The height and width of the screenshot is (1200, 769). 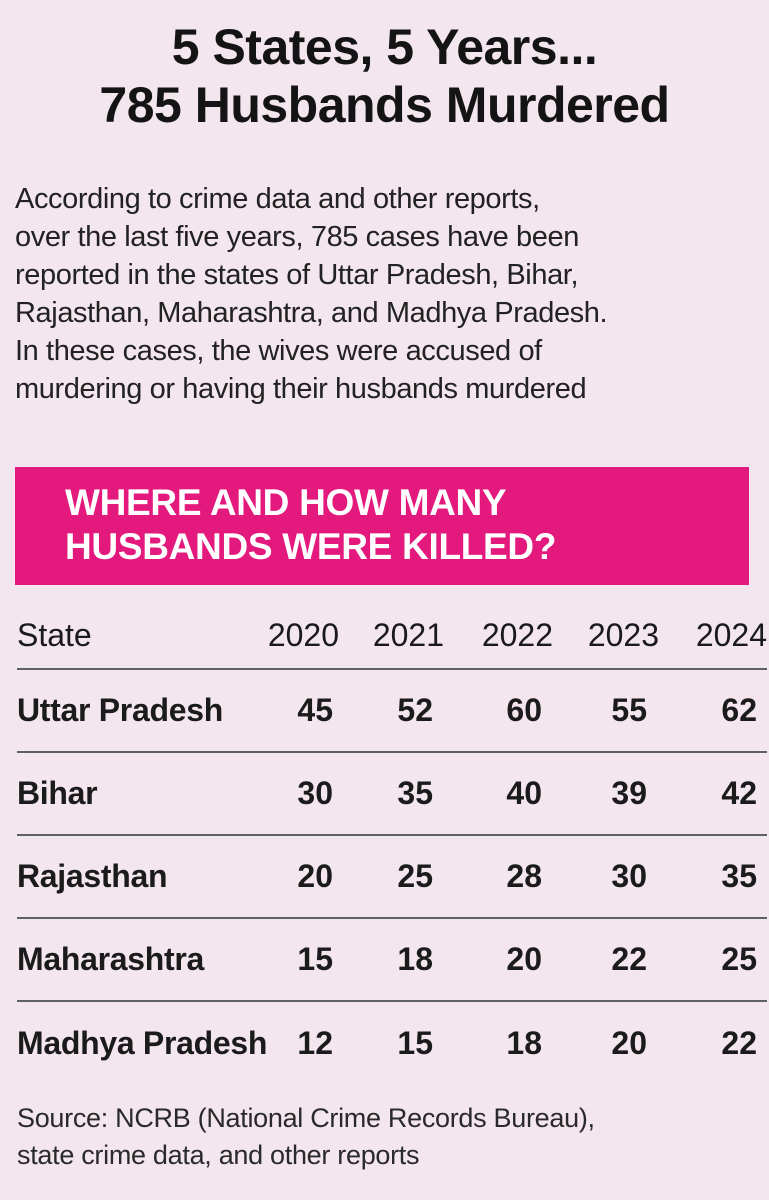 What do you see at coordinates (524, 793) in the screenshot?
I see `table-cell: 40` at bounding box center [524, 793].